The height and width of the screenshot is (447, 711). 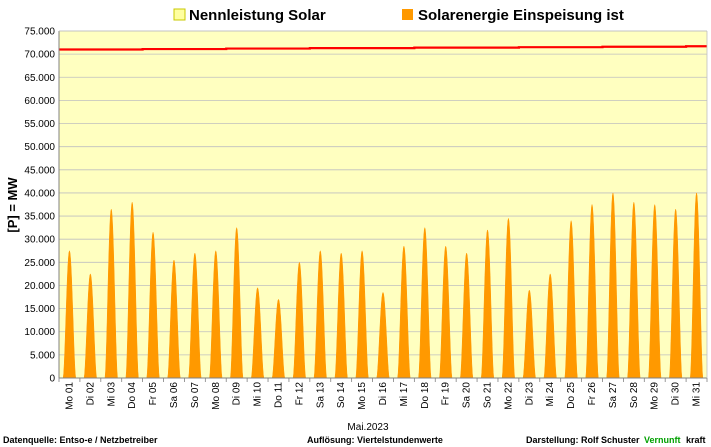 I want to click on x-tick-label: Mo 08, so click(x=216, y=396).